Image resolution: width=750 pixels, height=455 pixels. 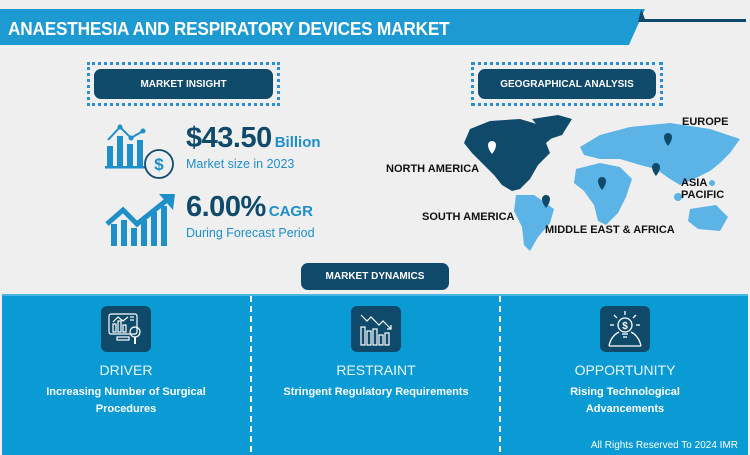 What do you see at coordinates (664, 445) in the screenshot?
I see `copyright-footer: All Rights Reserved To 2024 IMR` at bounding box center [664, 445].